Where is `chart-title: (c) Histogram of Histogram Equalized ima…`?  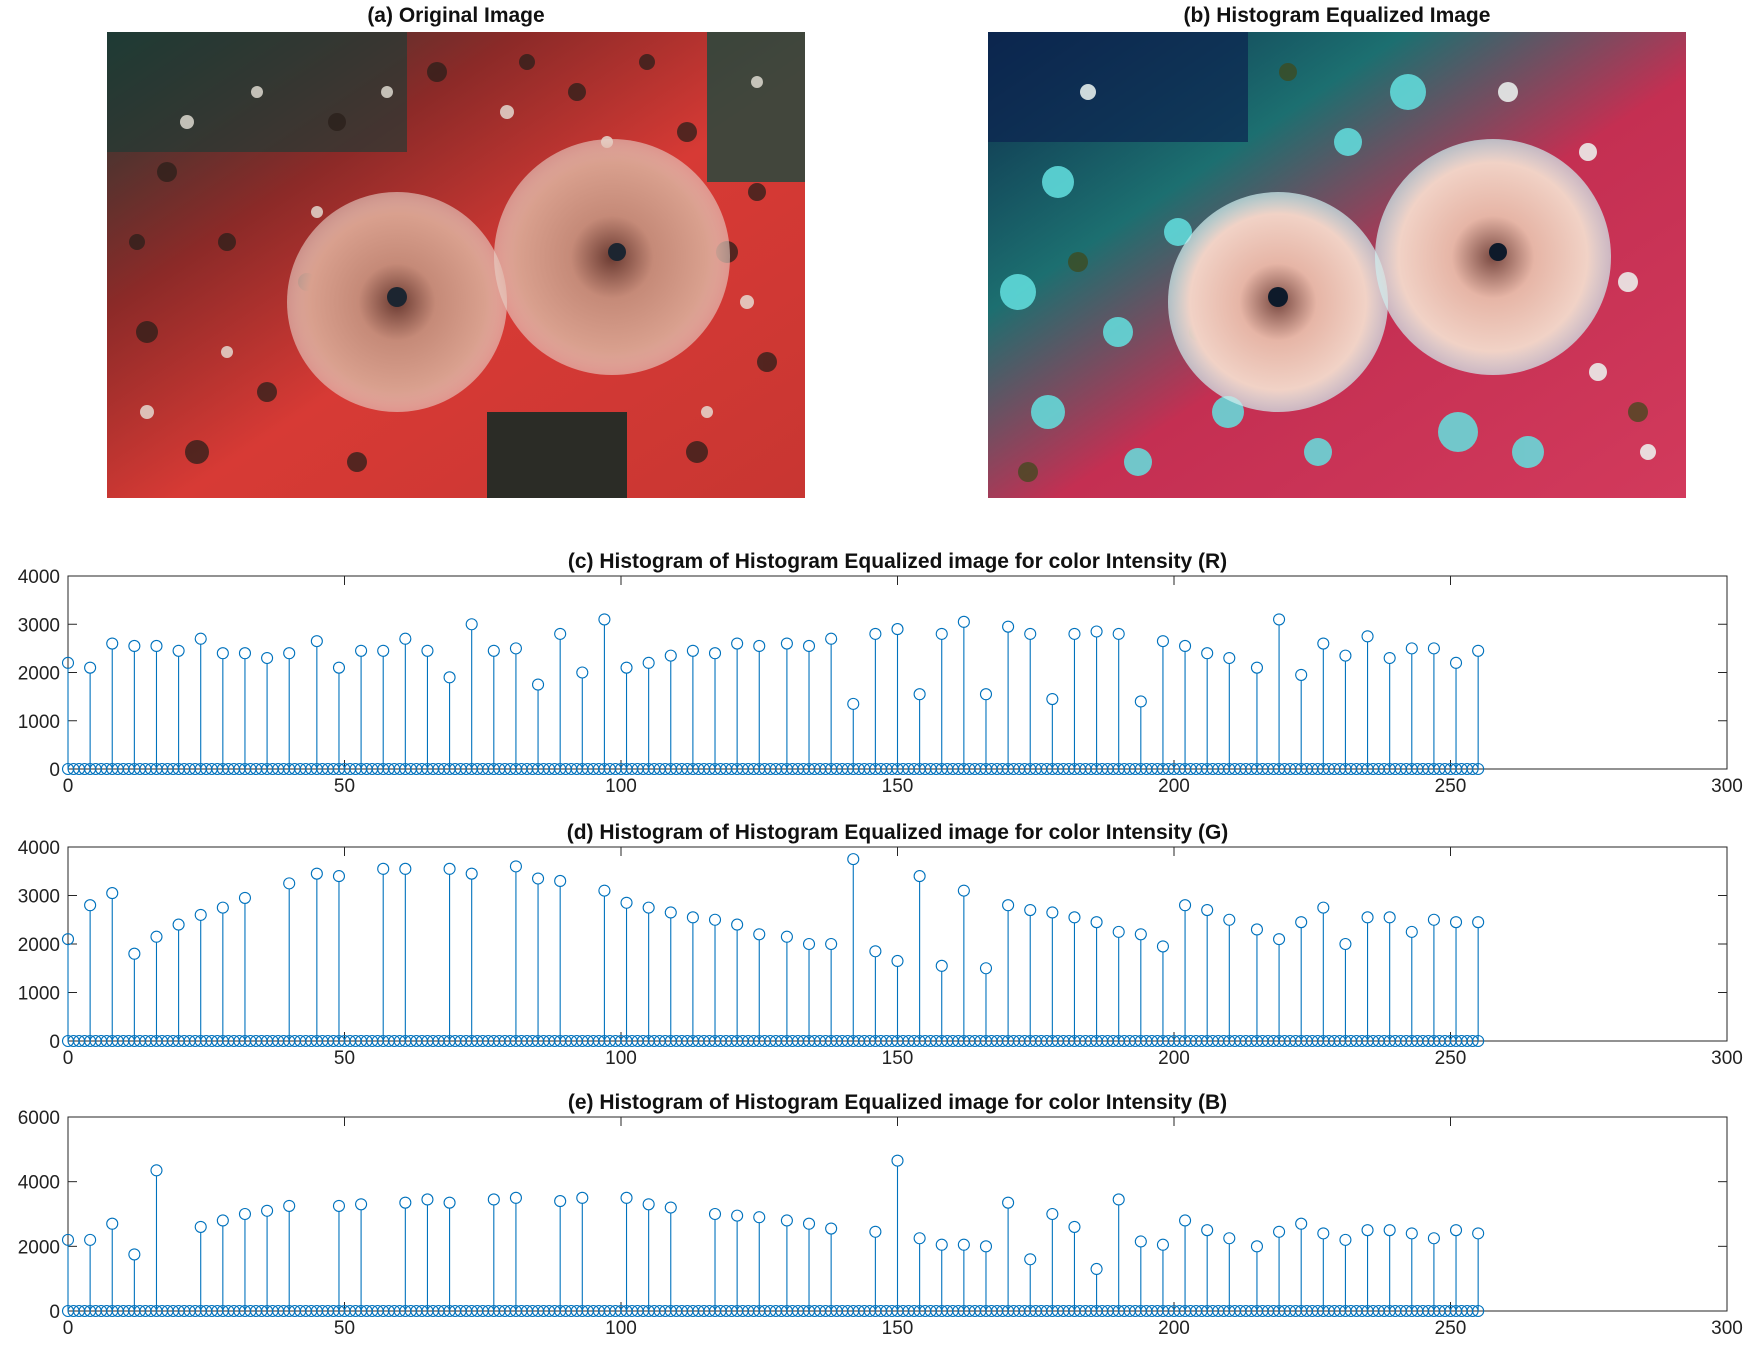 chart-title: (c) Histogram of Histogram Equalized ima… is located at coordinates (897, 561).